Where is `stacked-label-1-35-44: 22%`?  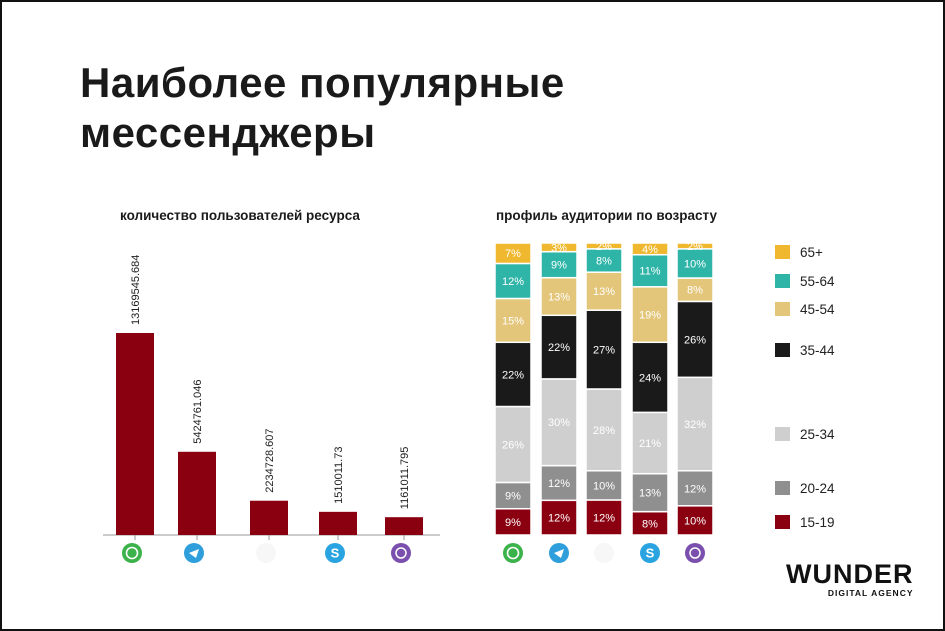 stacked-label-1-35-44: 22% is located at coordinates (513, 375).